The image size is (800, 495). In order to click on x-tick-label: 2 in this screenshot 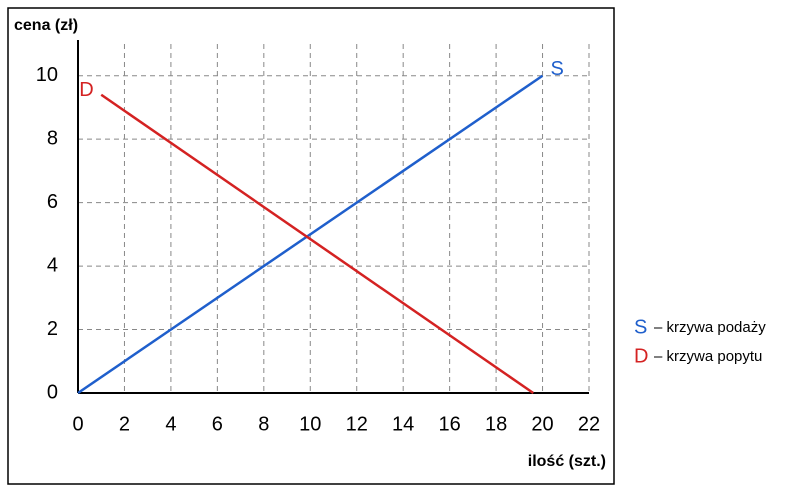, I will do `click(124, 424)`.